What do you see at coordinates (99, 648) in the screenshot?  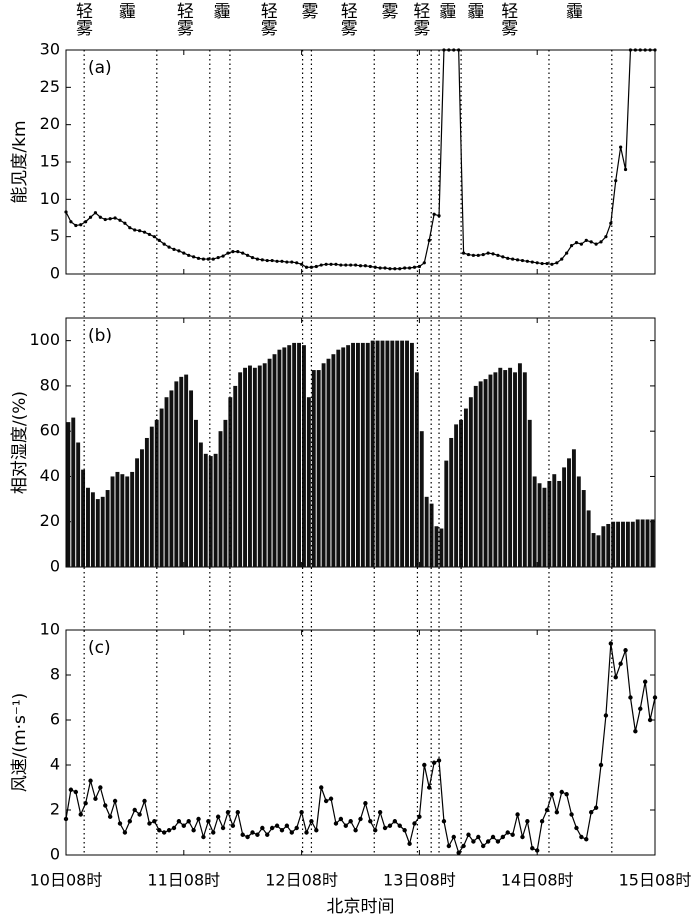 I see `panel-tag: (c)` at bounding box center [99, 648].